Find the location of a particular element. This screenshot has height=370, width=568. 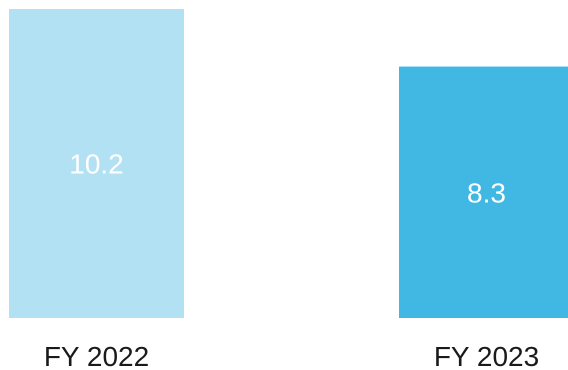

data-label-fy-2022: 10.2 is located at coordinates (96, 164).